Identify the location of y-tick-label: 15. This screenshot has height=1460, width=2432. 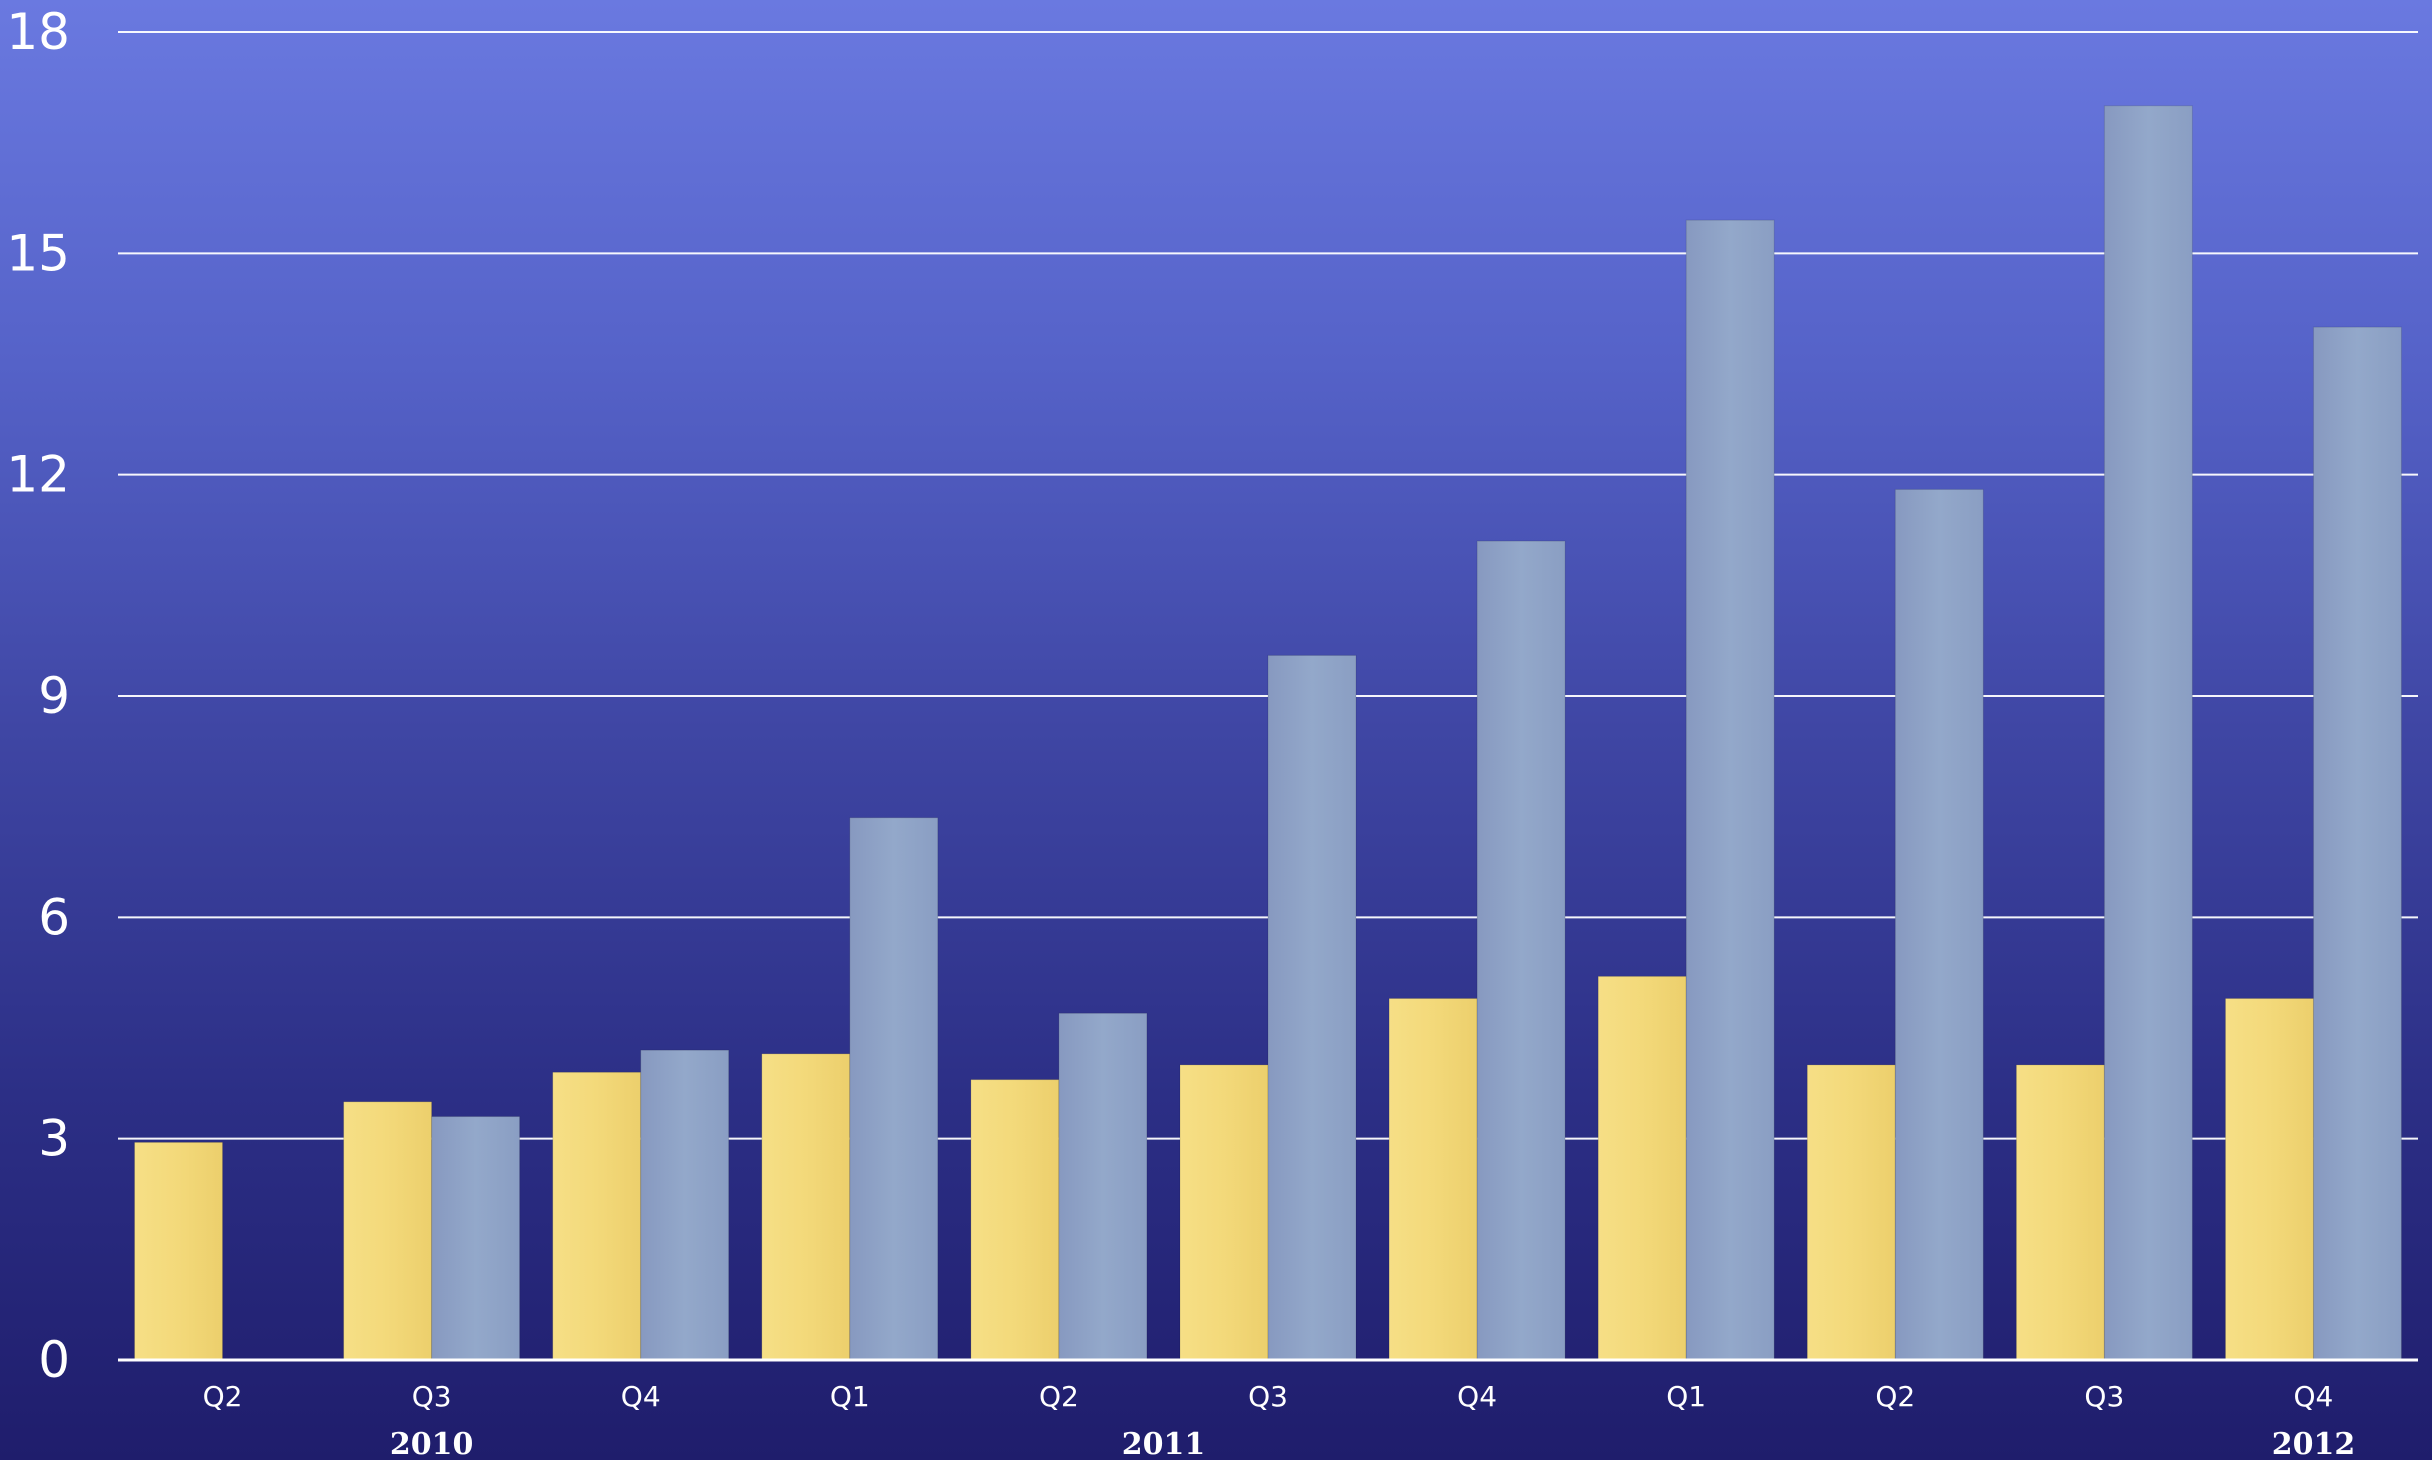
(38, 253).